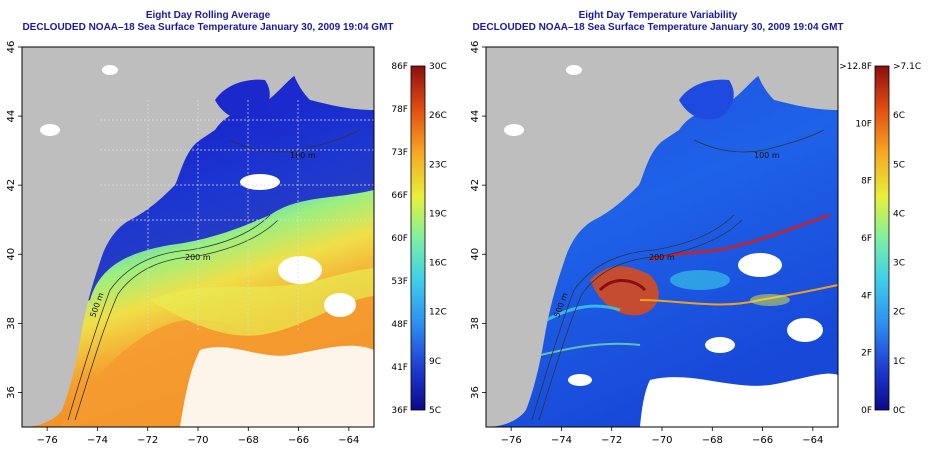  I want to click on left-colorbar-f-label: 48F, so click(399, 325).